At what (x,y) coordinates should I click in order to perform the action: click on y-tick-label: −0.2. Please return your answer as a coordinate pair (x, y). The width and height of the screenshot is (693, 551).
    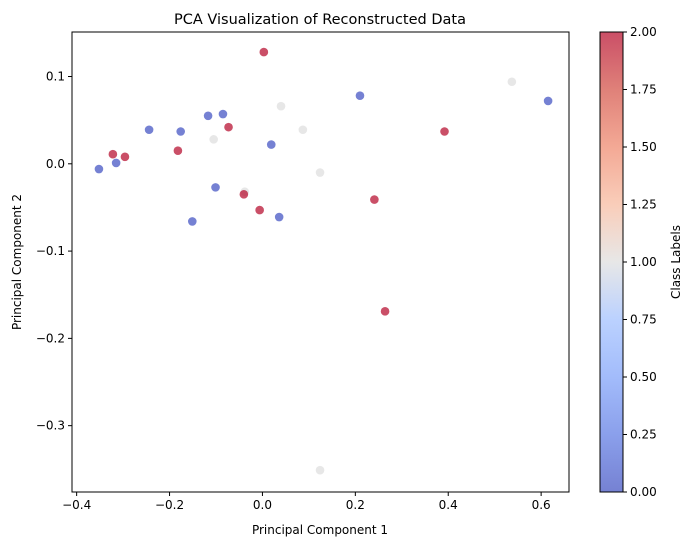
    Looking at the image, I should click on (50, 338).